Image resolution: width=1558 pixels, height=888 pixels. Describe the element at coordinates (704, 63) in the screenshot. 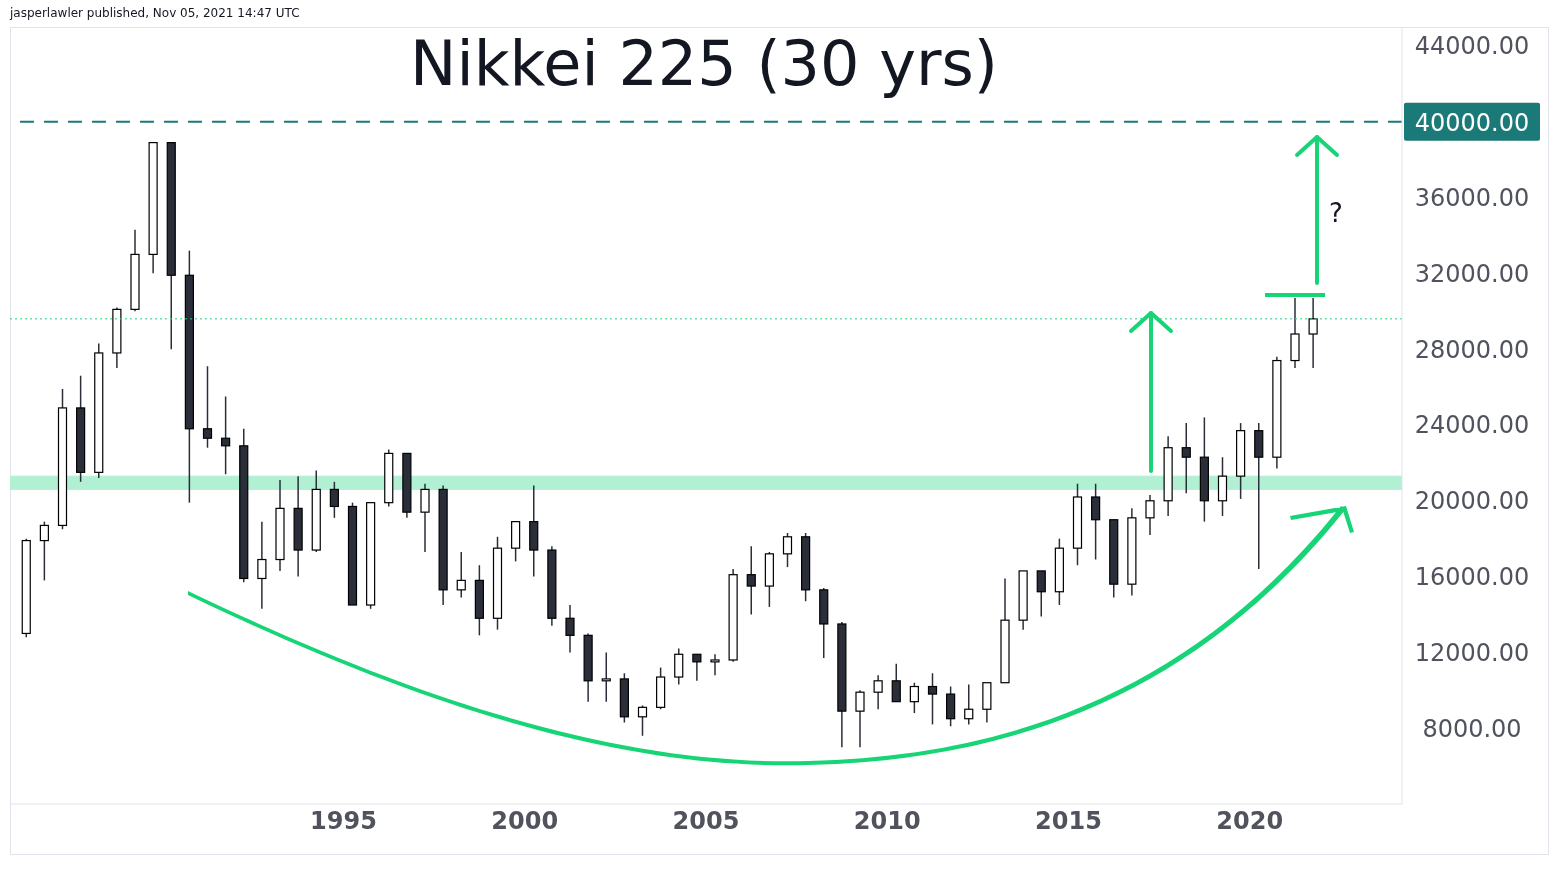

I see `chart-title: Nikkei 225 (30 yrs)` at that location.